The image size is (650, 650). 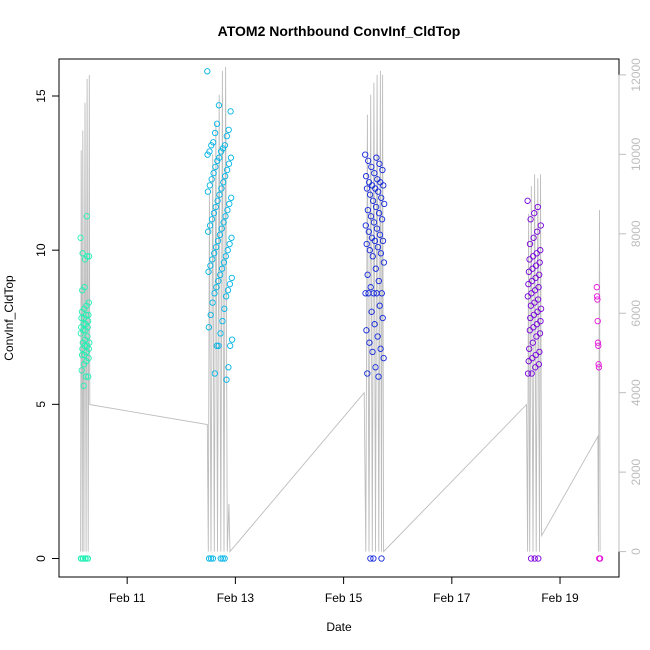 What do you see at coordinates (560, 598) in the screenshot?
I see `x-tick-label-4: Feb 19` at bounding box center [560, 598].